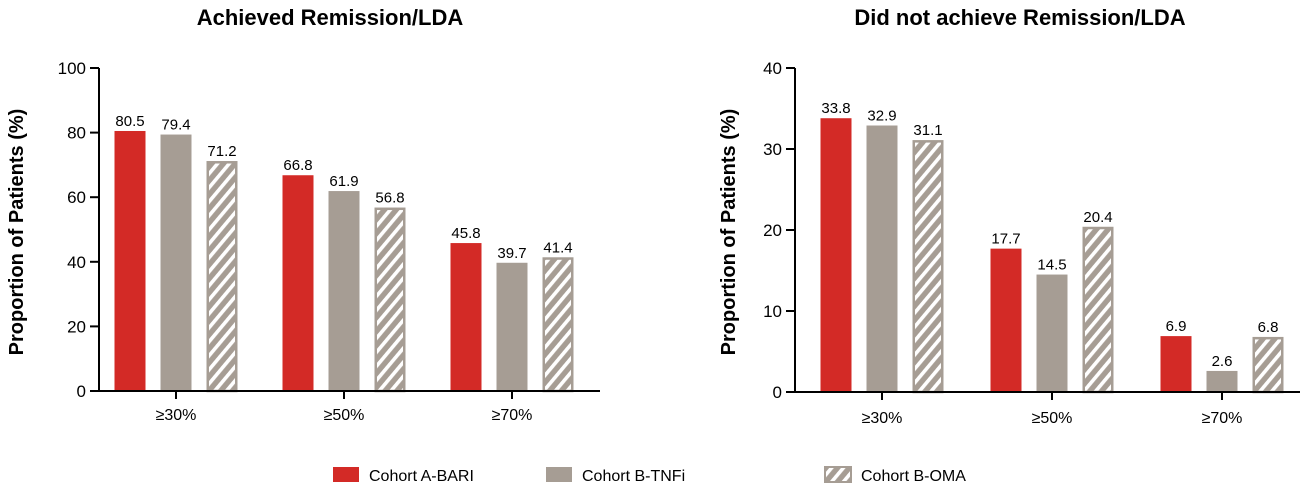 This screenshot has width=1300, height=486. I want to click on data-label: 20.4, so click(1097, 217).